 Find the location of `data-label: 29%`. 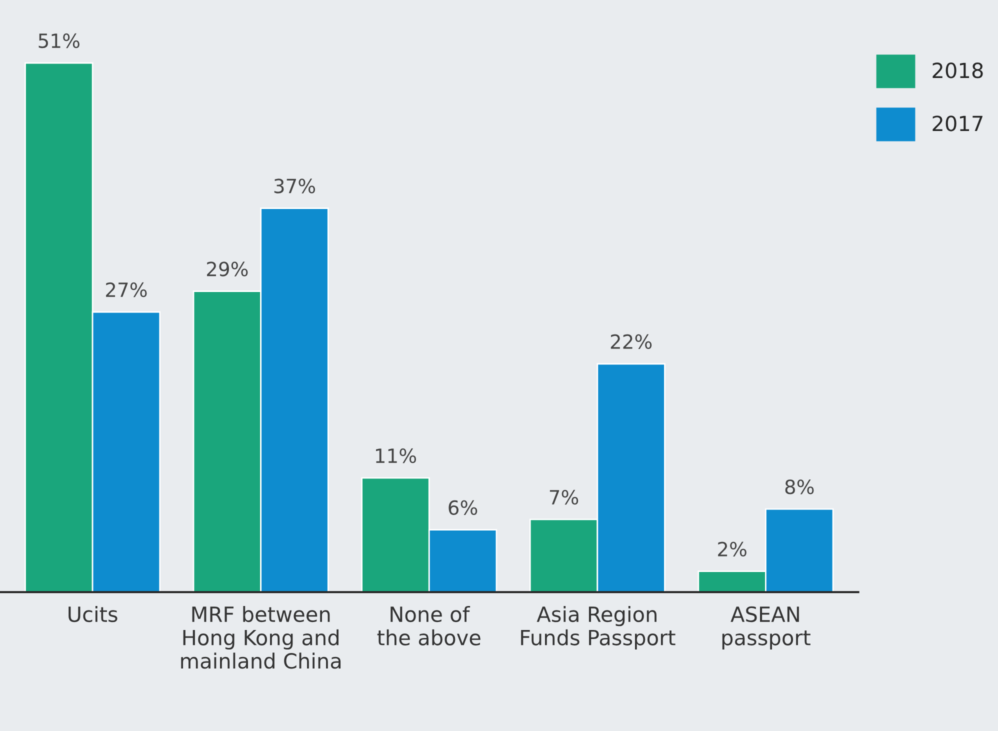

data-label: 29% is located at coordinates (227, 269).